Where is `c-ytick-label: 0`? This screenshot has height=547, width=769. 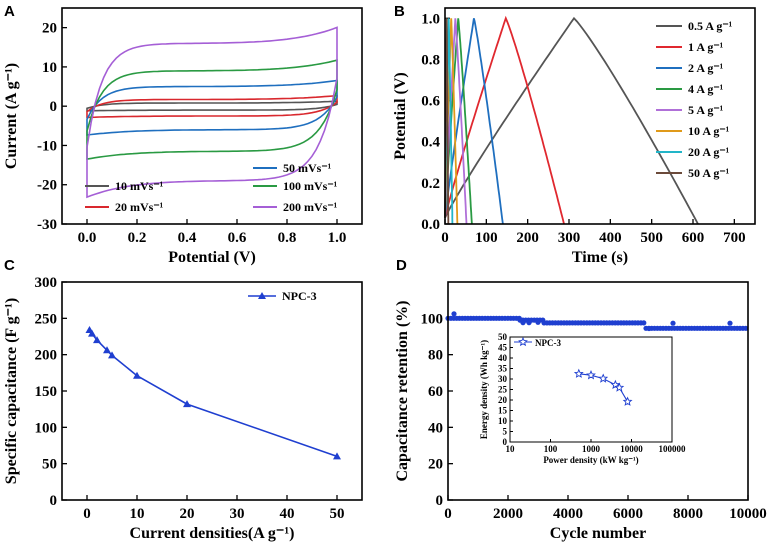 c-ytick-label: 0 is located at coordinates (54, 501).